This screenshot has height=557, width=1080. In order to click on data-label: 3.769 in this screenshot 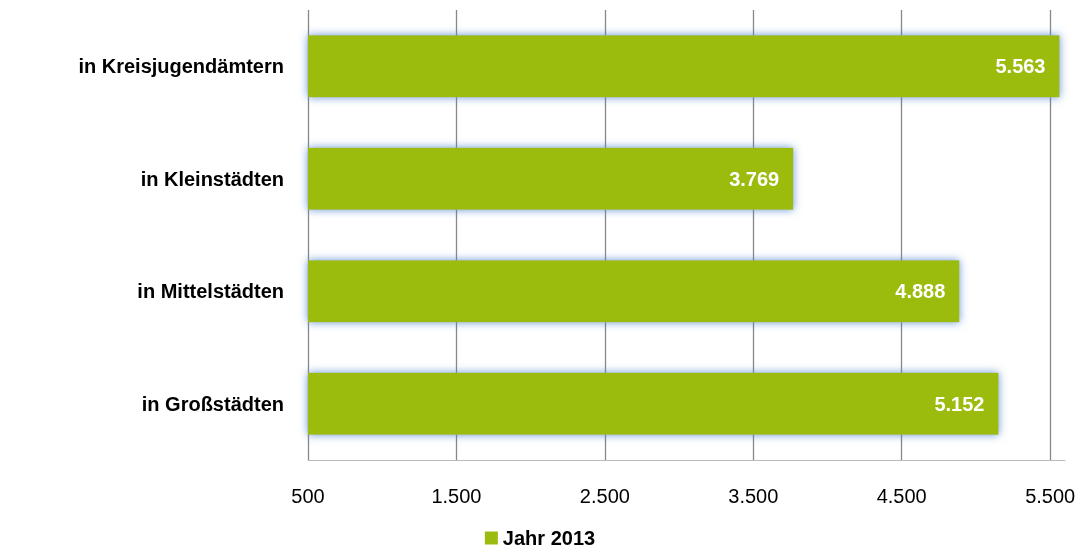, I will do `click(754, 178)`.